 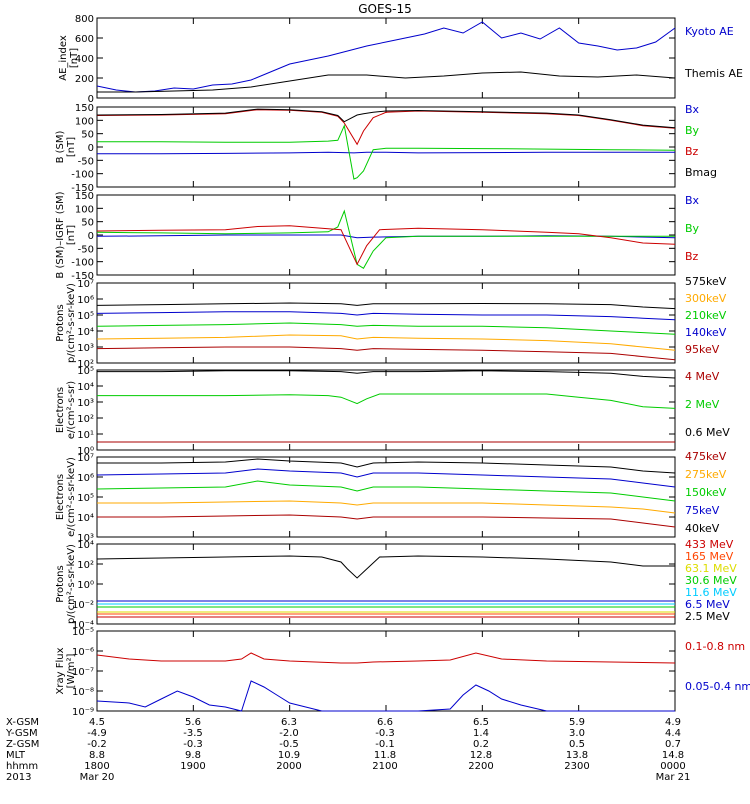 What do you see at coordinates (385, 722) in the screenshot?
I see `ephemeris-value: 6.6` at bounding box center [385, 722].